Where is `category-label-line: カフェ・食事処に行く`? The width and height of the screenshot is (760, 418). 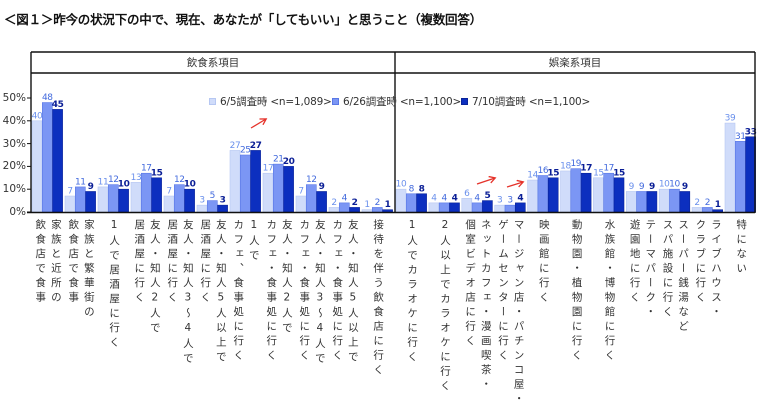 category-label-line: カフェ・食事処に行く is located at coordinates (304, 291).